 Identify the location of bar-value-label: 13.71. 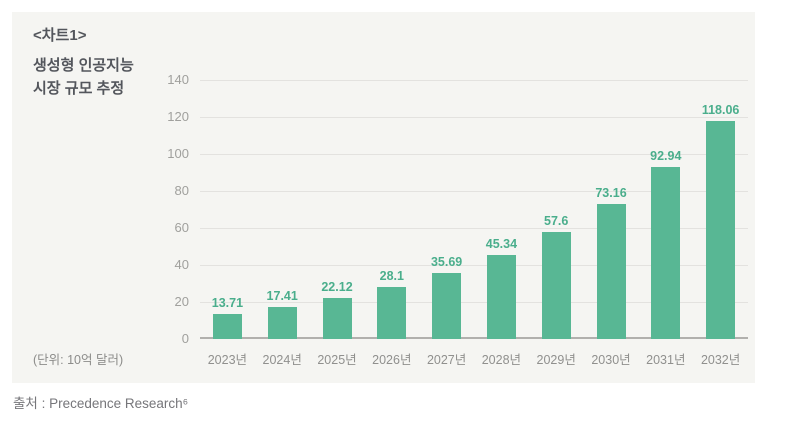
(227, 302).